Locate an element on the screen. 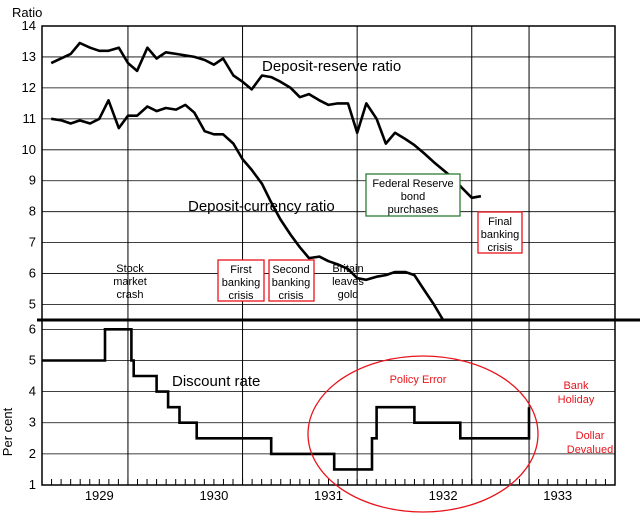 The height and width of the screenshot is (530, 640). percent-tick-label: 4 is located at coordinates (32, 391).